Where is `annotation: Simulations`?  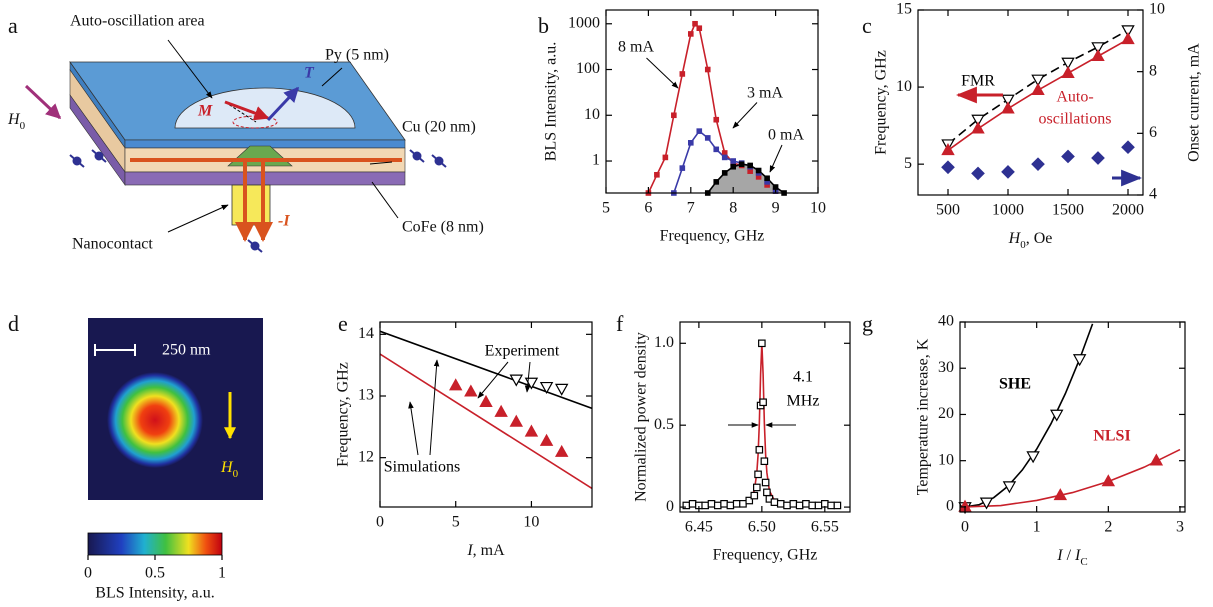
annotation: Simulations is located at coordinates (422, 467).